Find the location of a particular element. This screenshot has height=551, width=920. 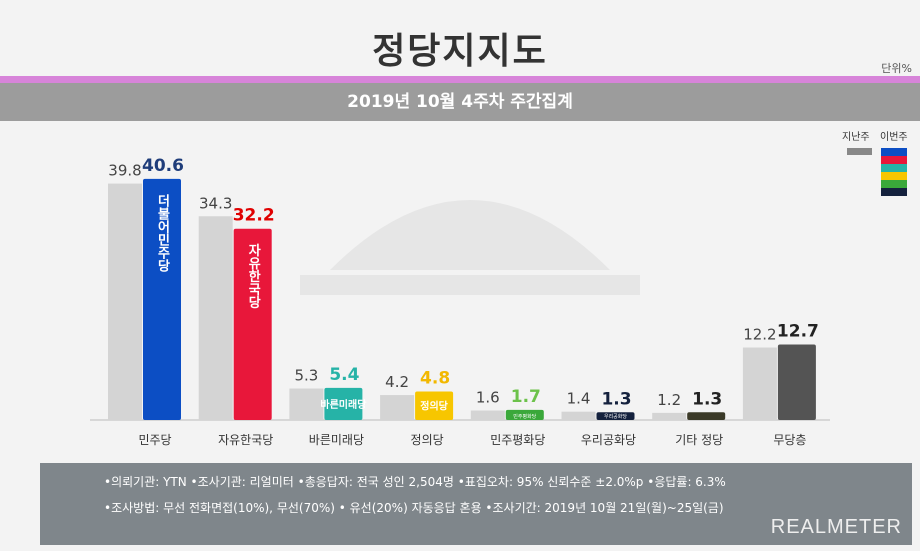

category-label-1: 자유한국당 is located at coordinates (245, 440).